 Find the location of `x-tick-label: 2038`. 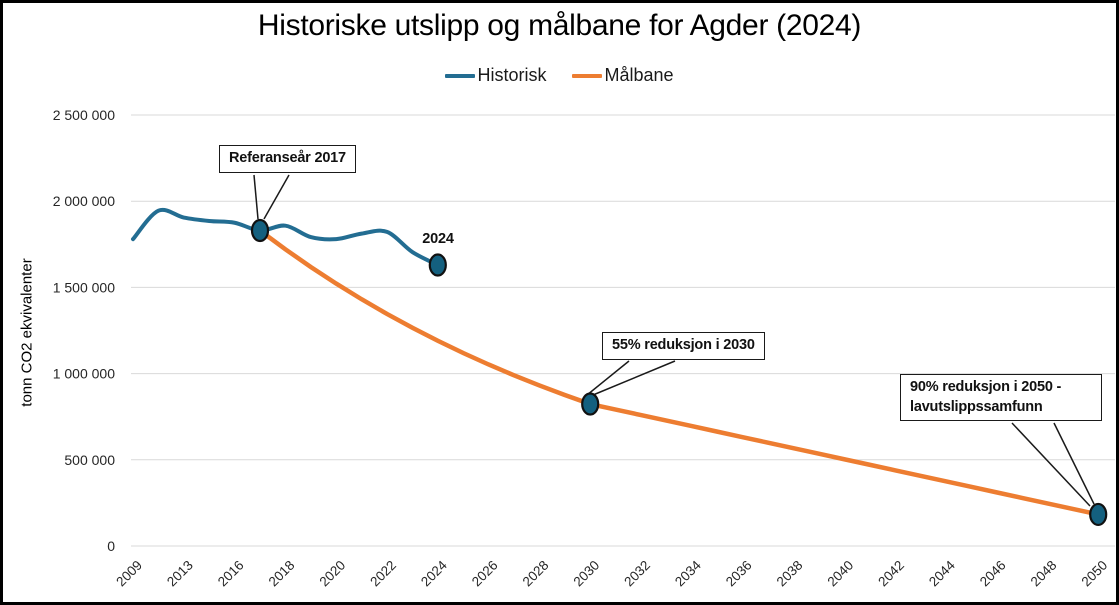

x-tick-label: 2038 is located at coordinates (790, 574).